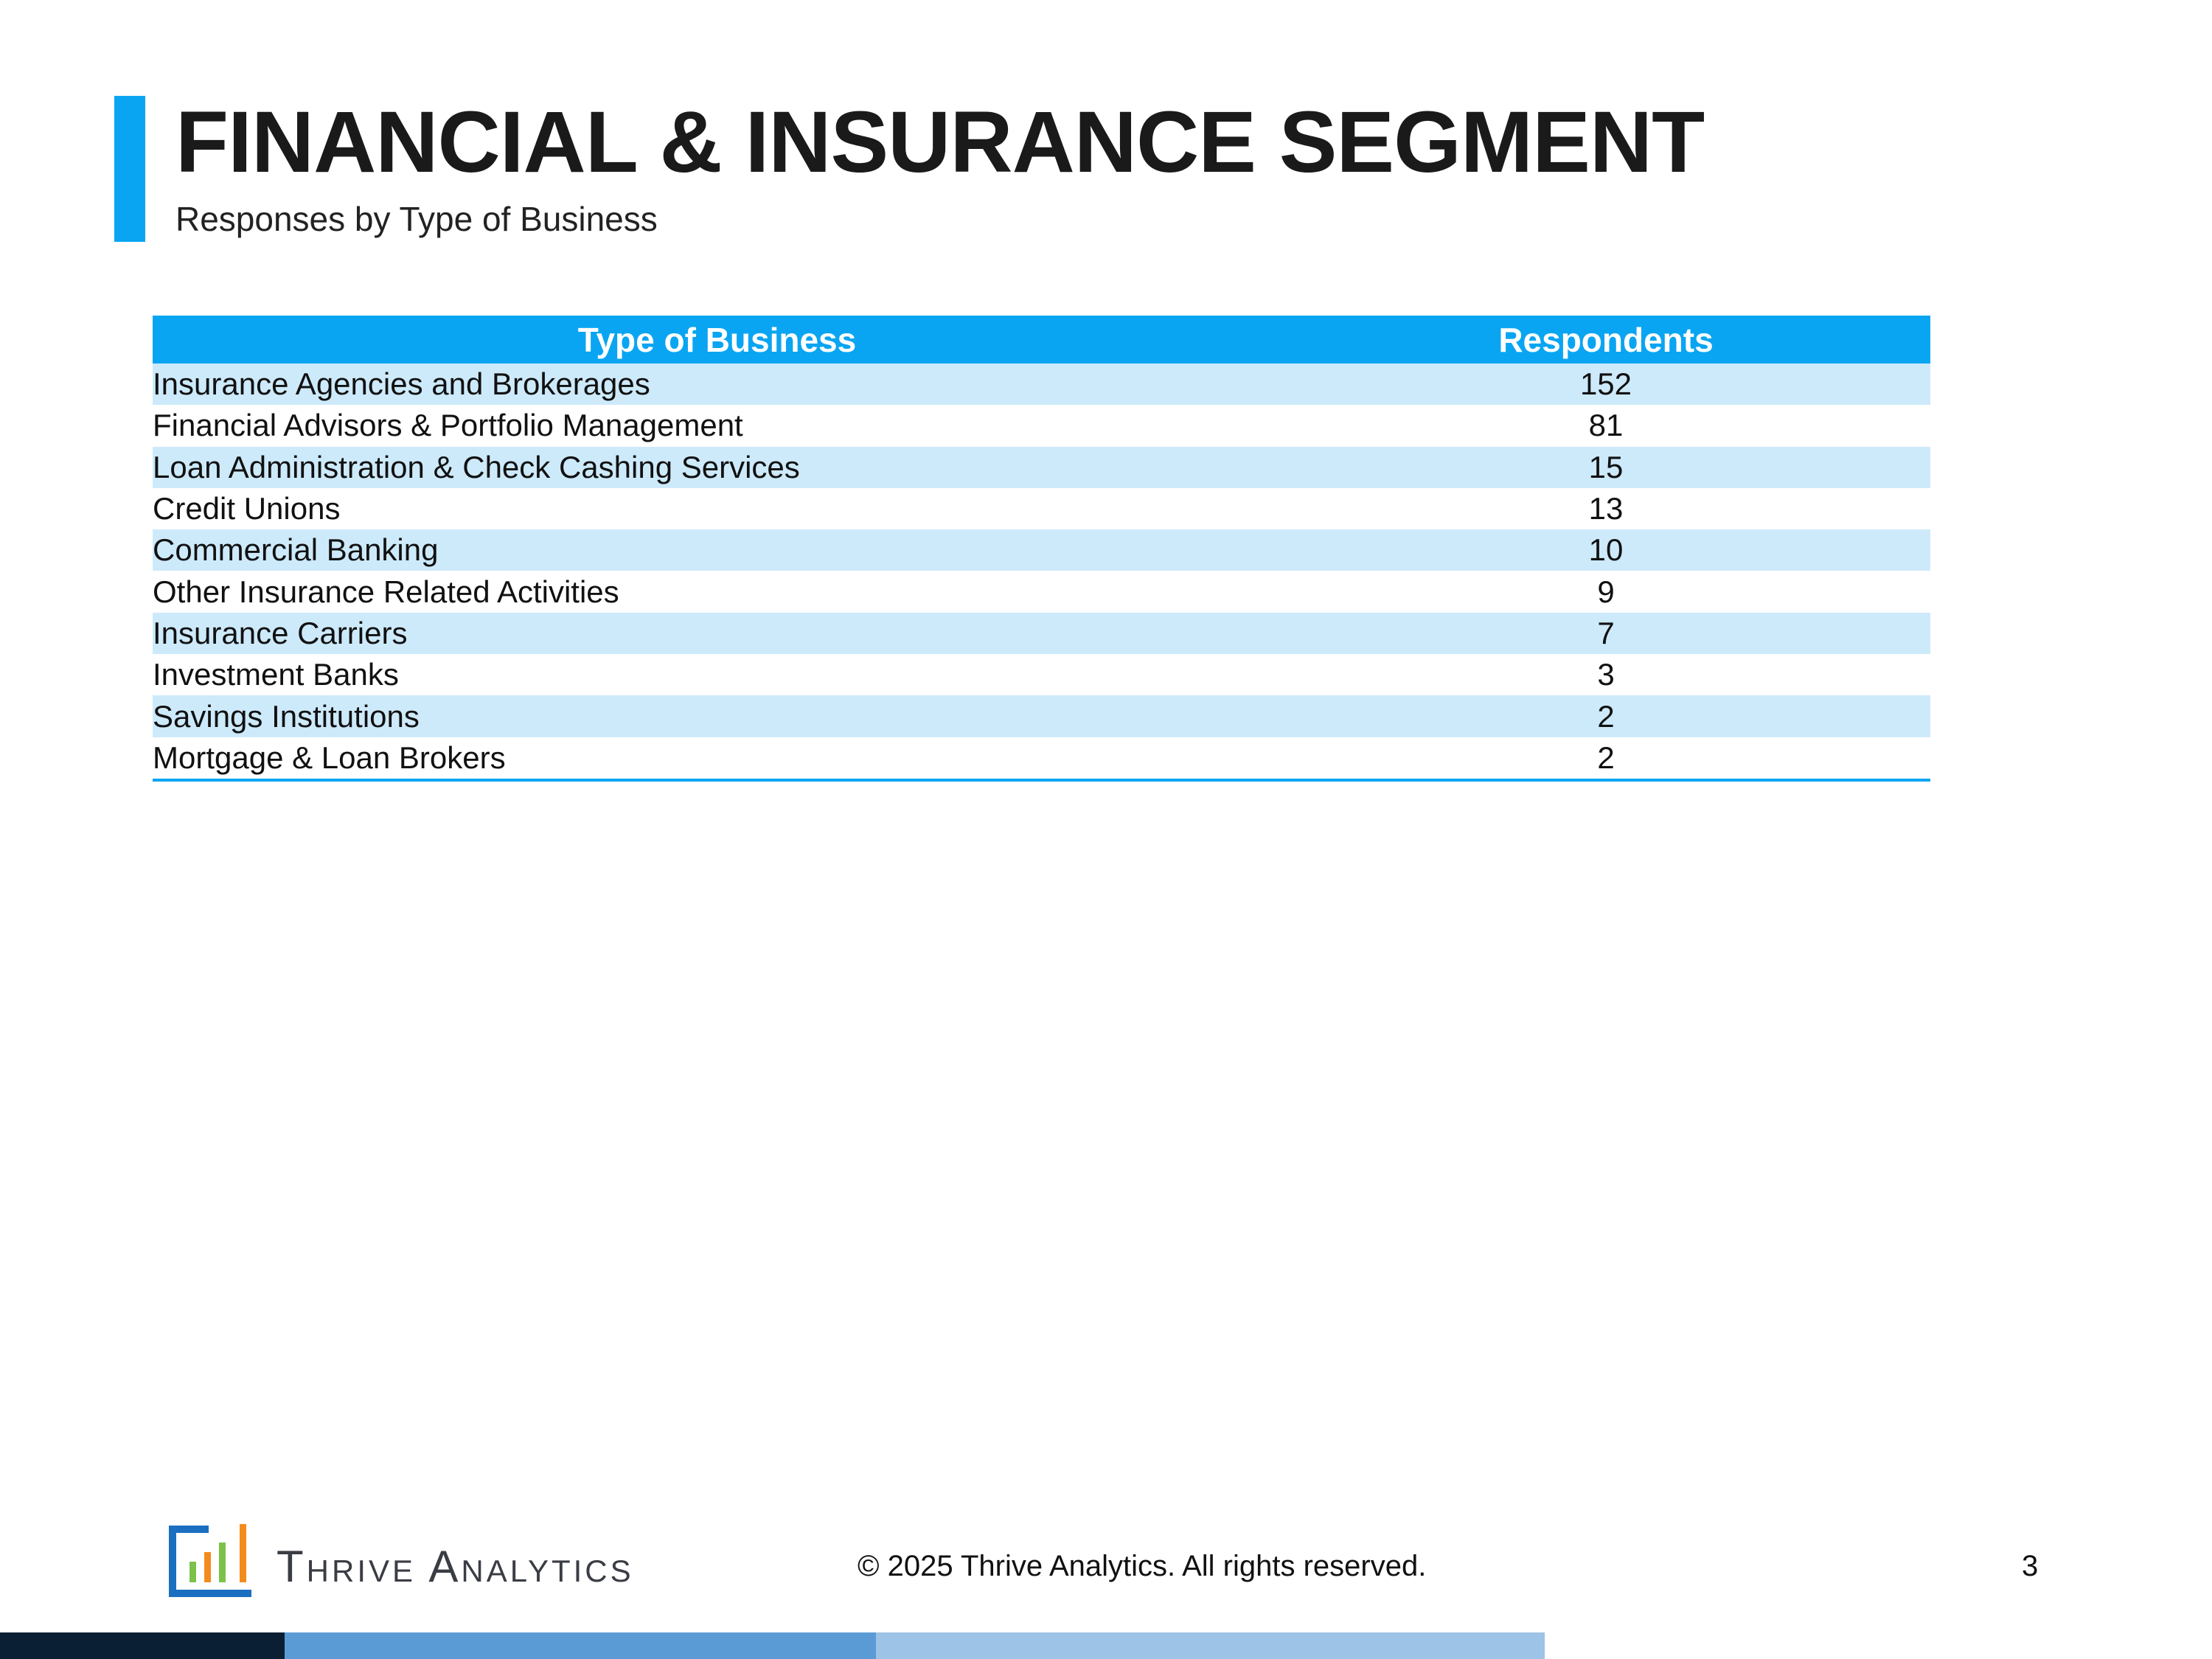  I want to click on respondents-cell: 81, so click(1606, 425).